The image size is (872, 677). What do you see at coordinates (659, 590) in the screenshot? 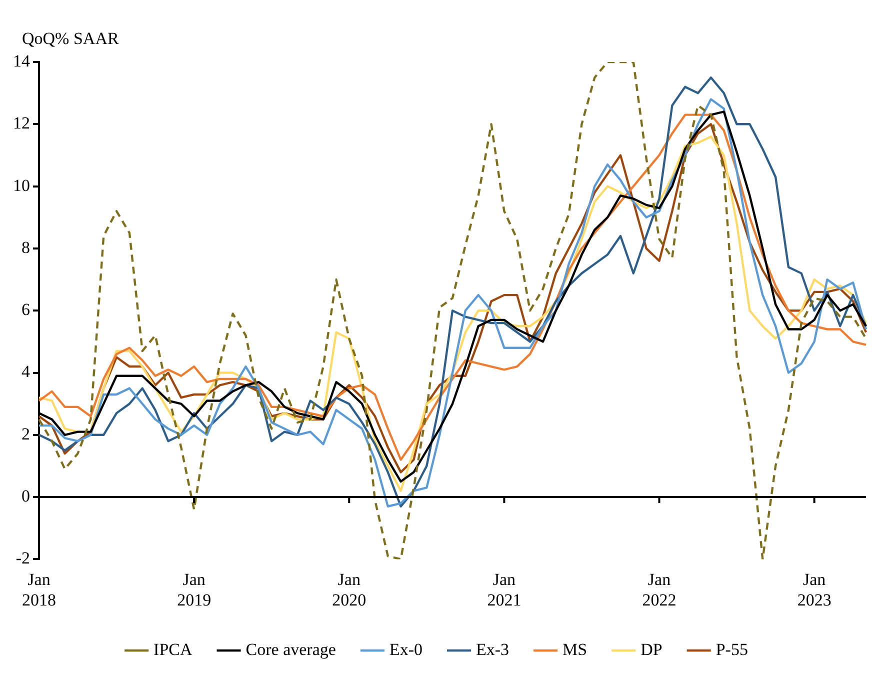
I see `x-tick-label: Jan 2022` at bounding box center [659, 590].